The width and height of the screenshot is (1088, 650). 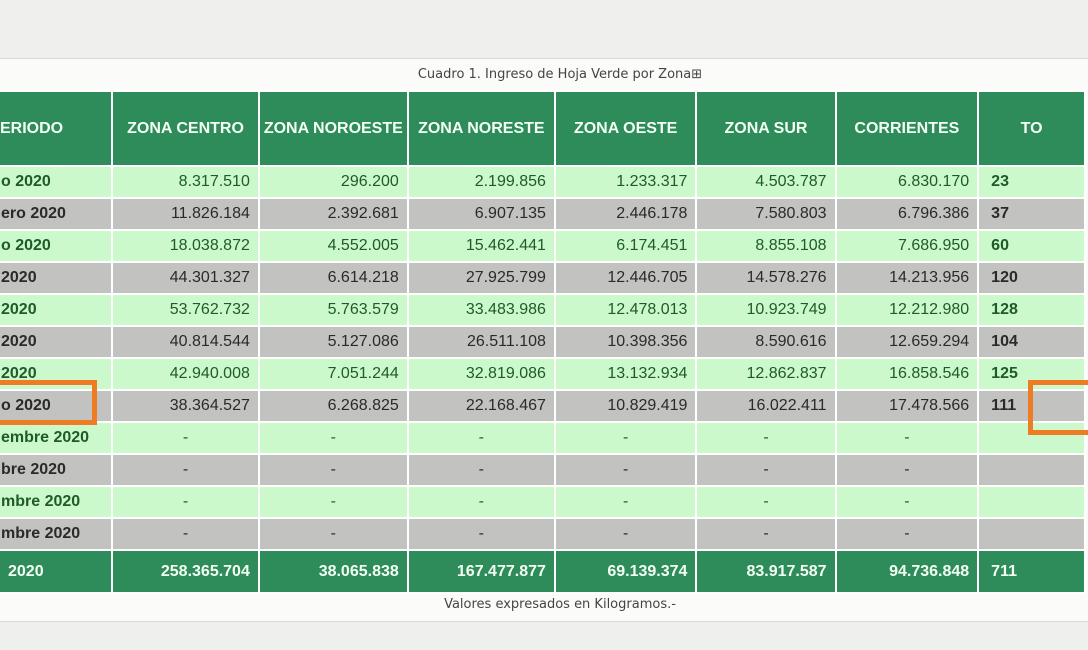 What do you see at coordinates (333, 182) in the screenshot?
I see `value-cell: 296.200` at bounding box center [333, 182].